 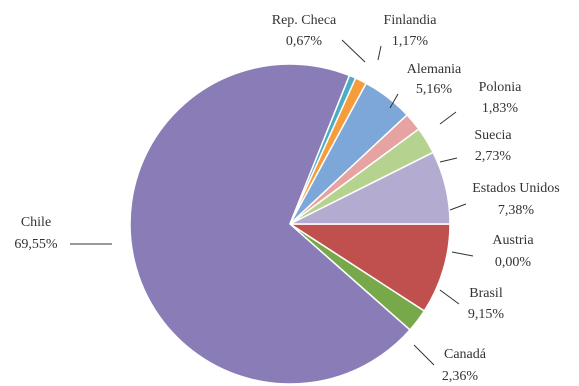 What do you see at coordinates (500, 108) in the screenshot?
I see `data-label-polonia-value: 1,83%` at bounding box center [500, 108].